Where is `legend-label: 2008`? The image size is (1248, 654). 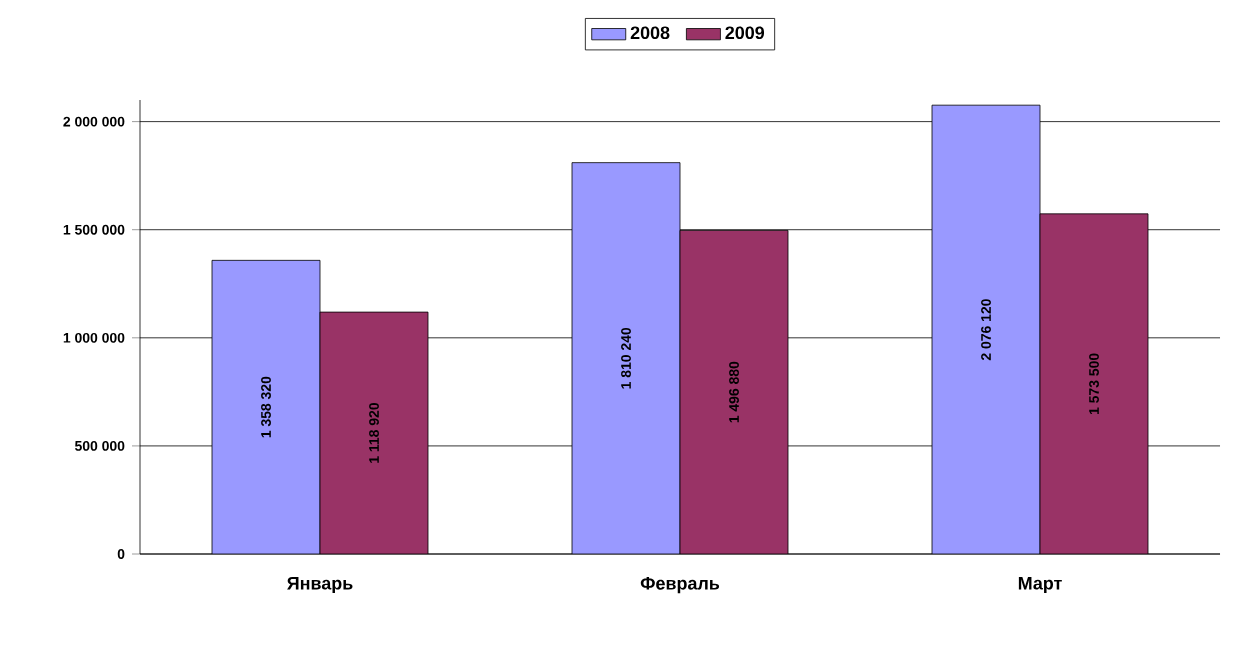
legend-label: 2008 is located at coordinates (650, 33).